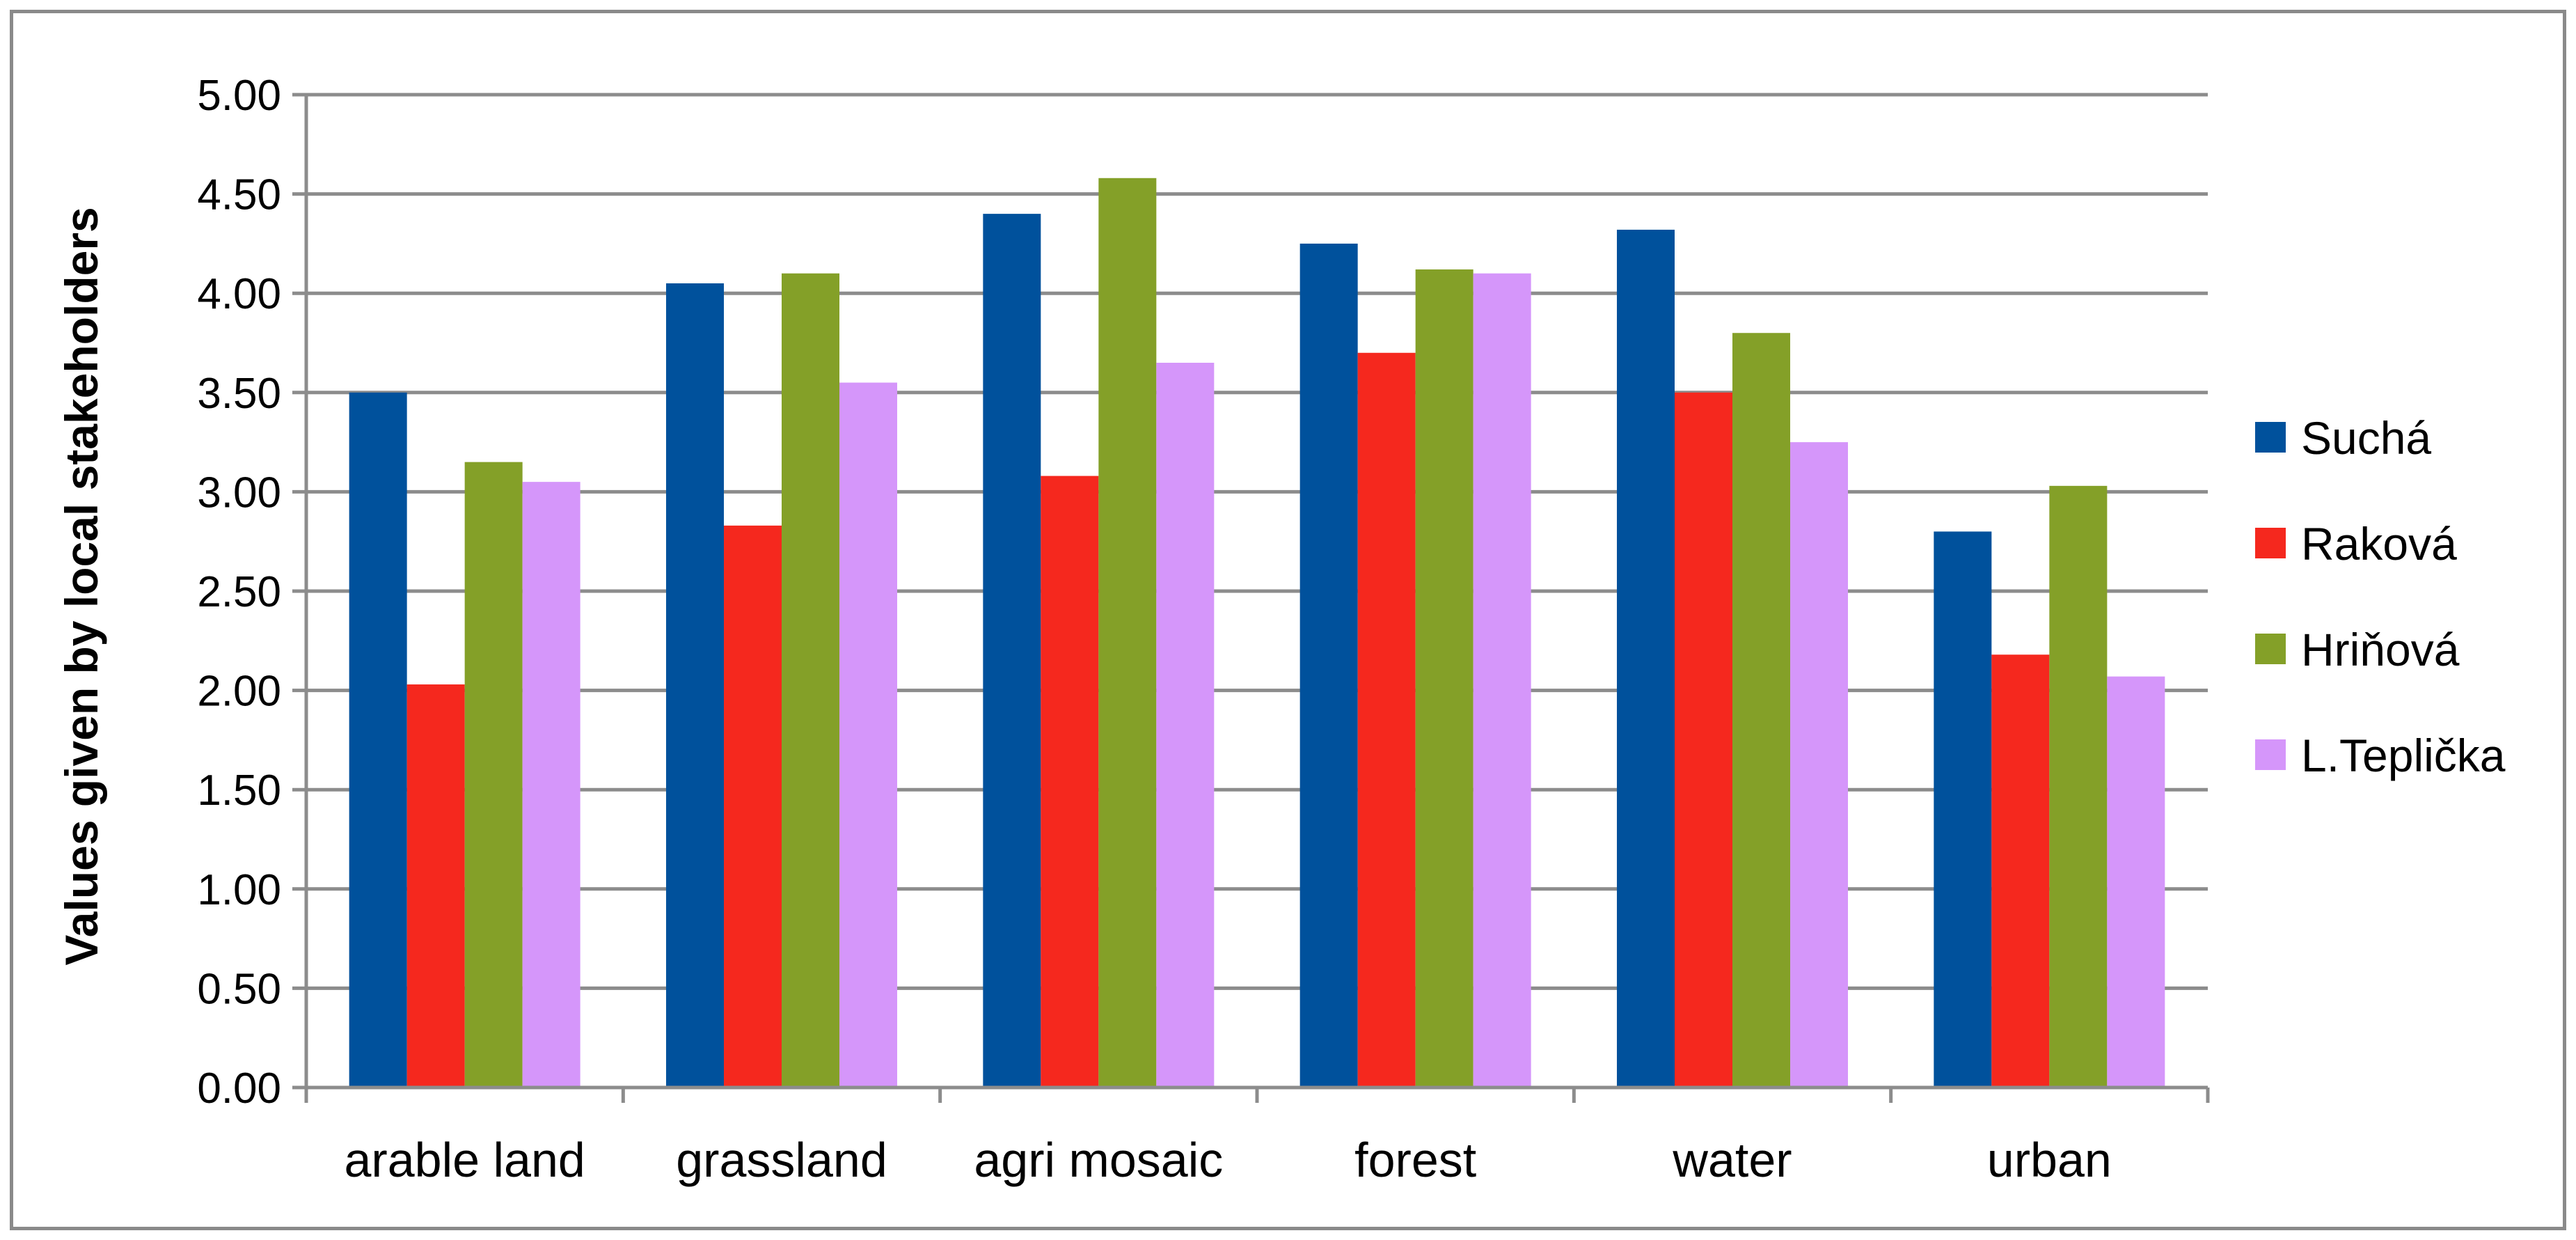  I want to click on y-tick-label: 4.50, so click(239, 195).